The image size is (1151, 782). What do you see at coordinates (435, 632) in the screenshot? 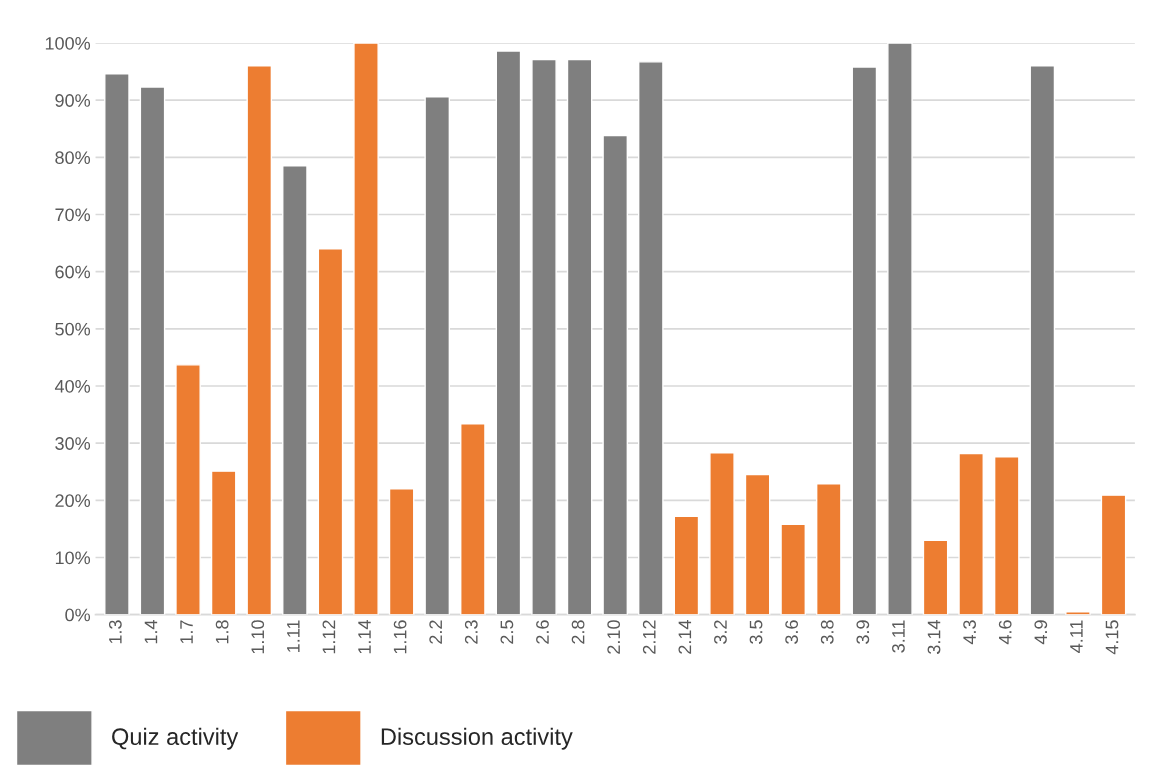
I see `x-tick-label: 2.2` at bounding box center [435, 632].